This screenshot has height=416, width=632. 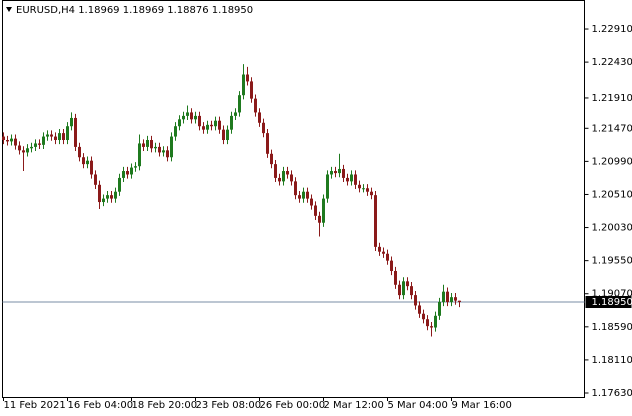 What do you see at coordinates (612, 327) in the screenshot?
I see `y-tick-label: 1.18590` at bounding box center [612, 327].